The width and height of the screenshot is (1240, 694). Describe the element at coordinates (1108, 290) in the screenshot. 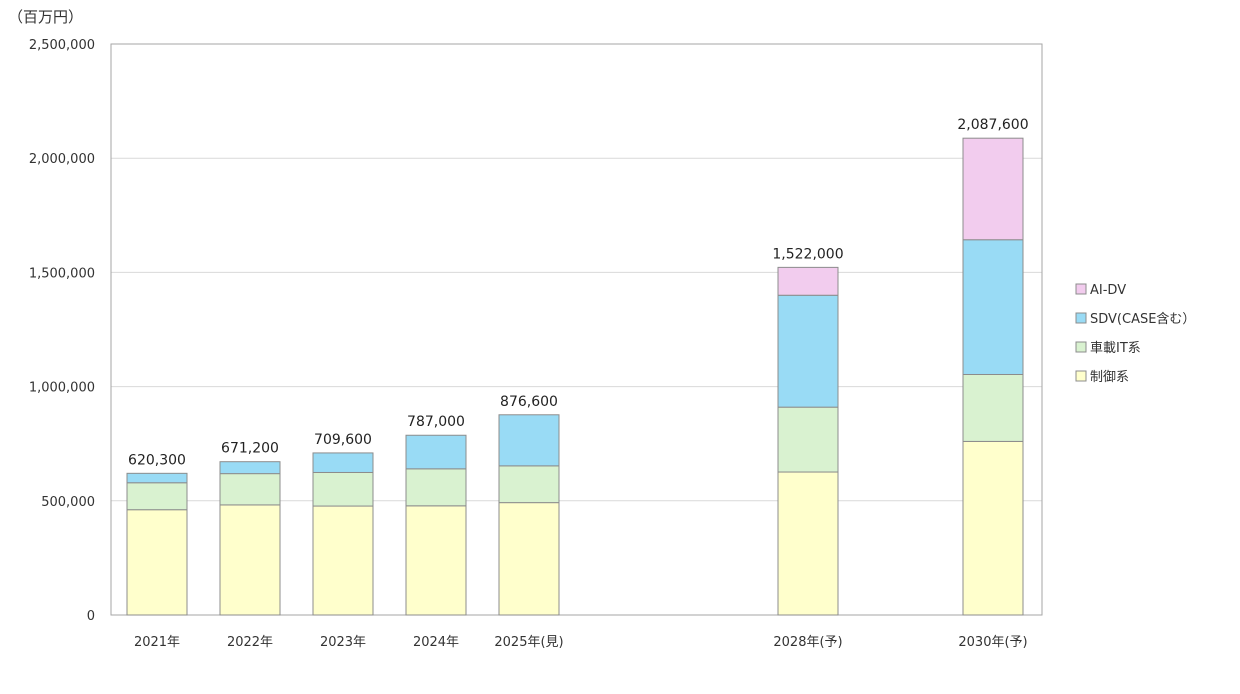

I see `legend-label: AI-DV` at that location.